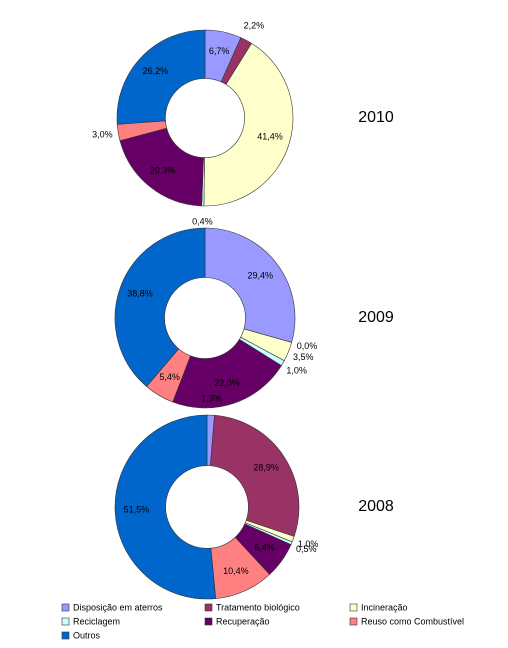 This screenshot has height=648, width=508. What do you see at coordinates (219, 51) in the screenshot?
I see `value-label: 6,7%` at bounding box center [219, 51].